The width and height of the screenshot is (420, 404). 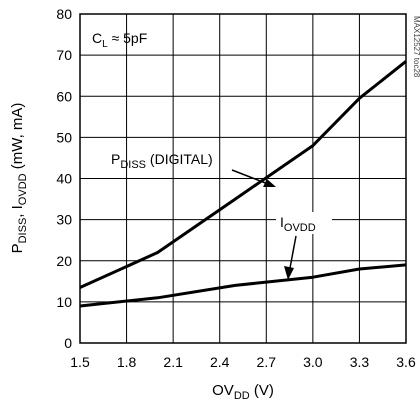 I want to click on series-label-pdiss: PDISS (DIGITAL), so click(x=193, y=169).